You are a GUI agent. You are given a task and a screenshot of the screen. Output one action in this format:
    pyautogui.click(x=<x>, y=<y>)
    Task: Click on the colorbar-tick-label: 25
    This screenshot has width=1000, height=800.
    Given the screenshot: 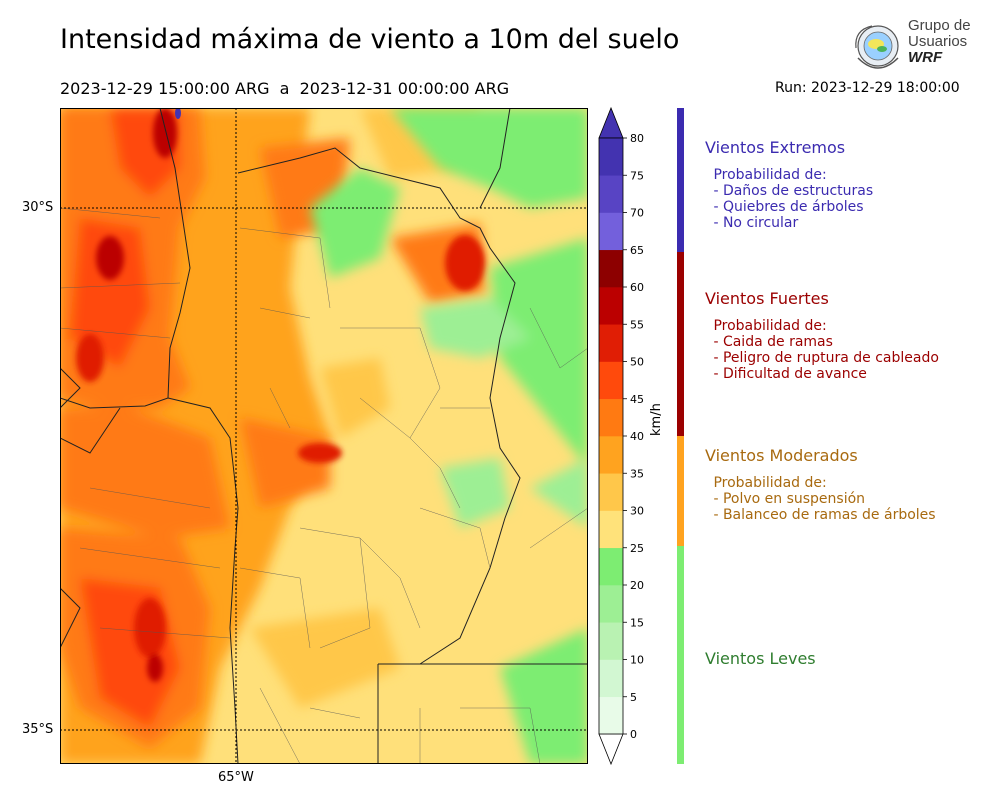 What is the action you would take?
    pyautogui.click(x=637, y=548)
    